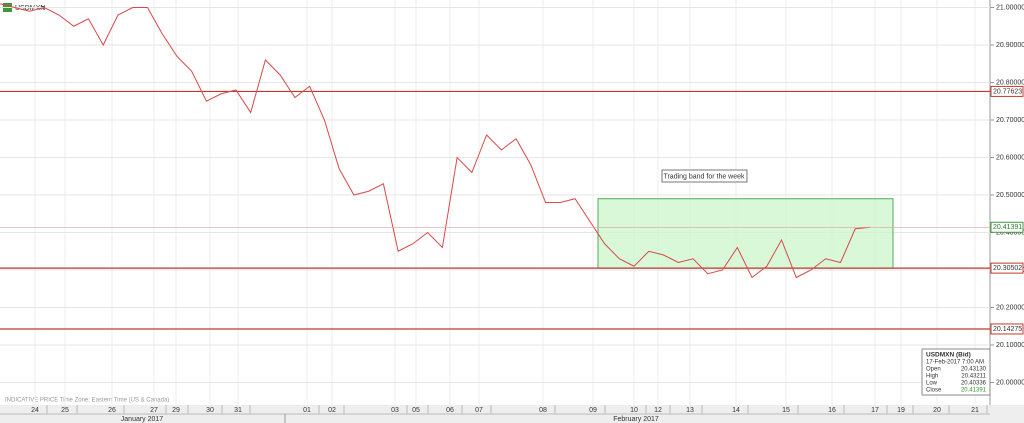 This screenshot has height=423, width=1024. I want to click on info-time: 17-Feb-2017 7:00 AM, so click(955, 363).